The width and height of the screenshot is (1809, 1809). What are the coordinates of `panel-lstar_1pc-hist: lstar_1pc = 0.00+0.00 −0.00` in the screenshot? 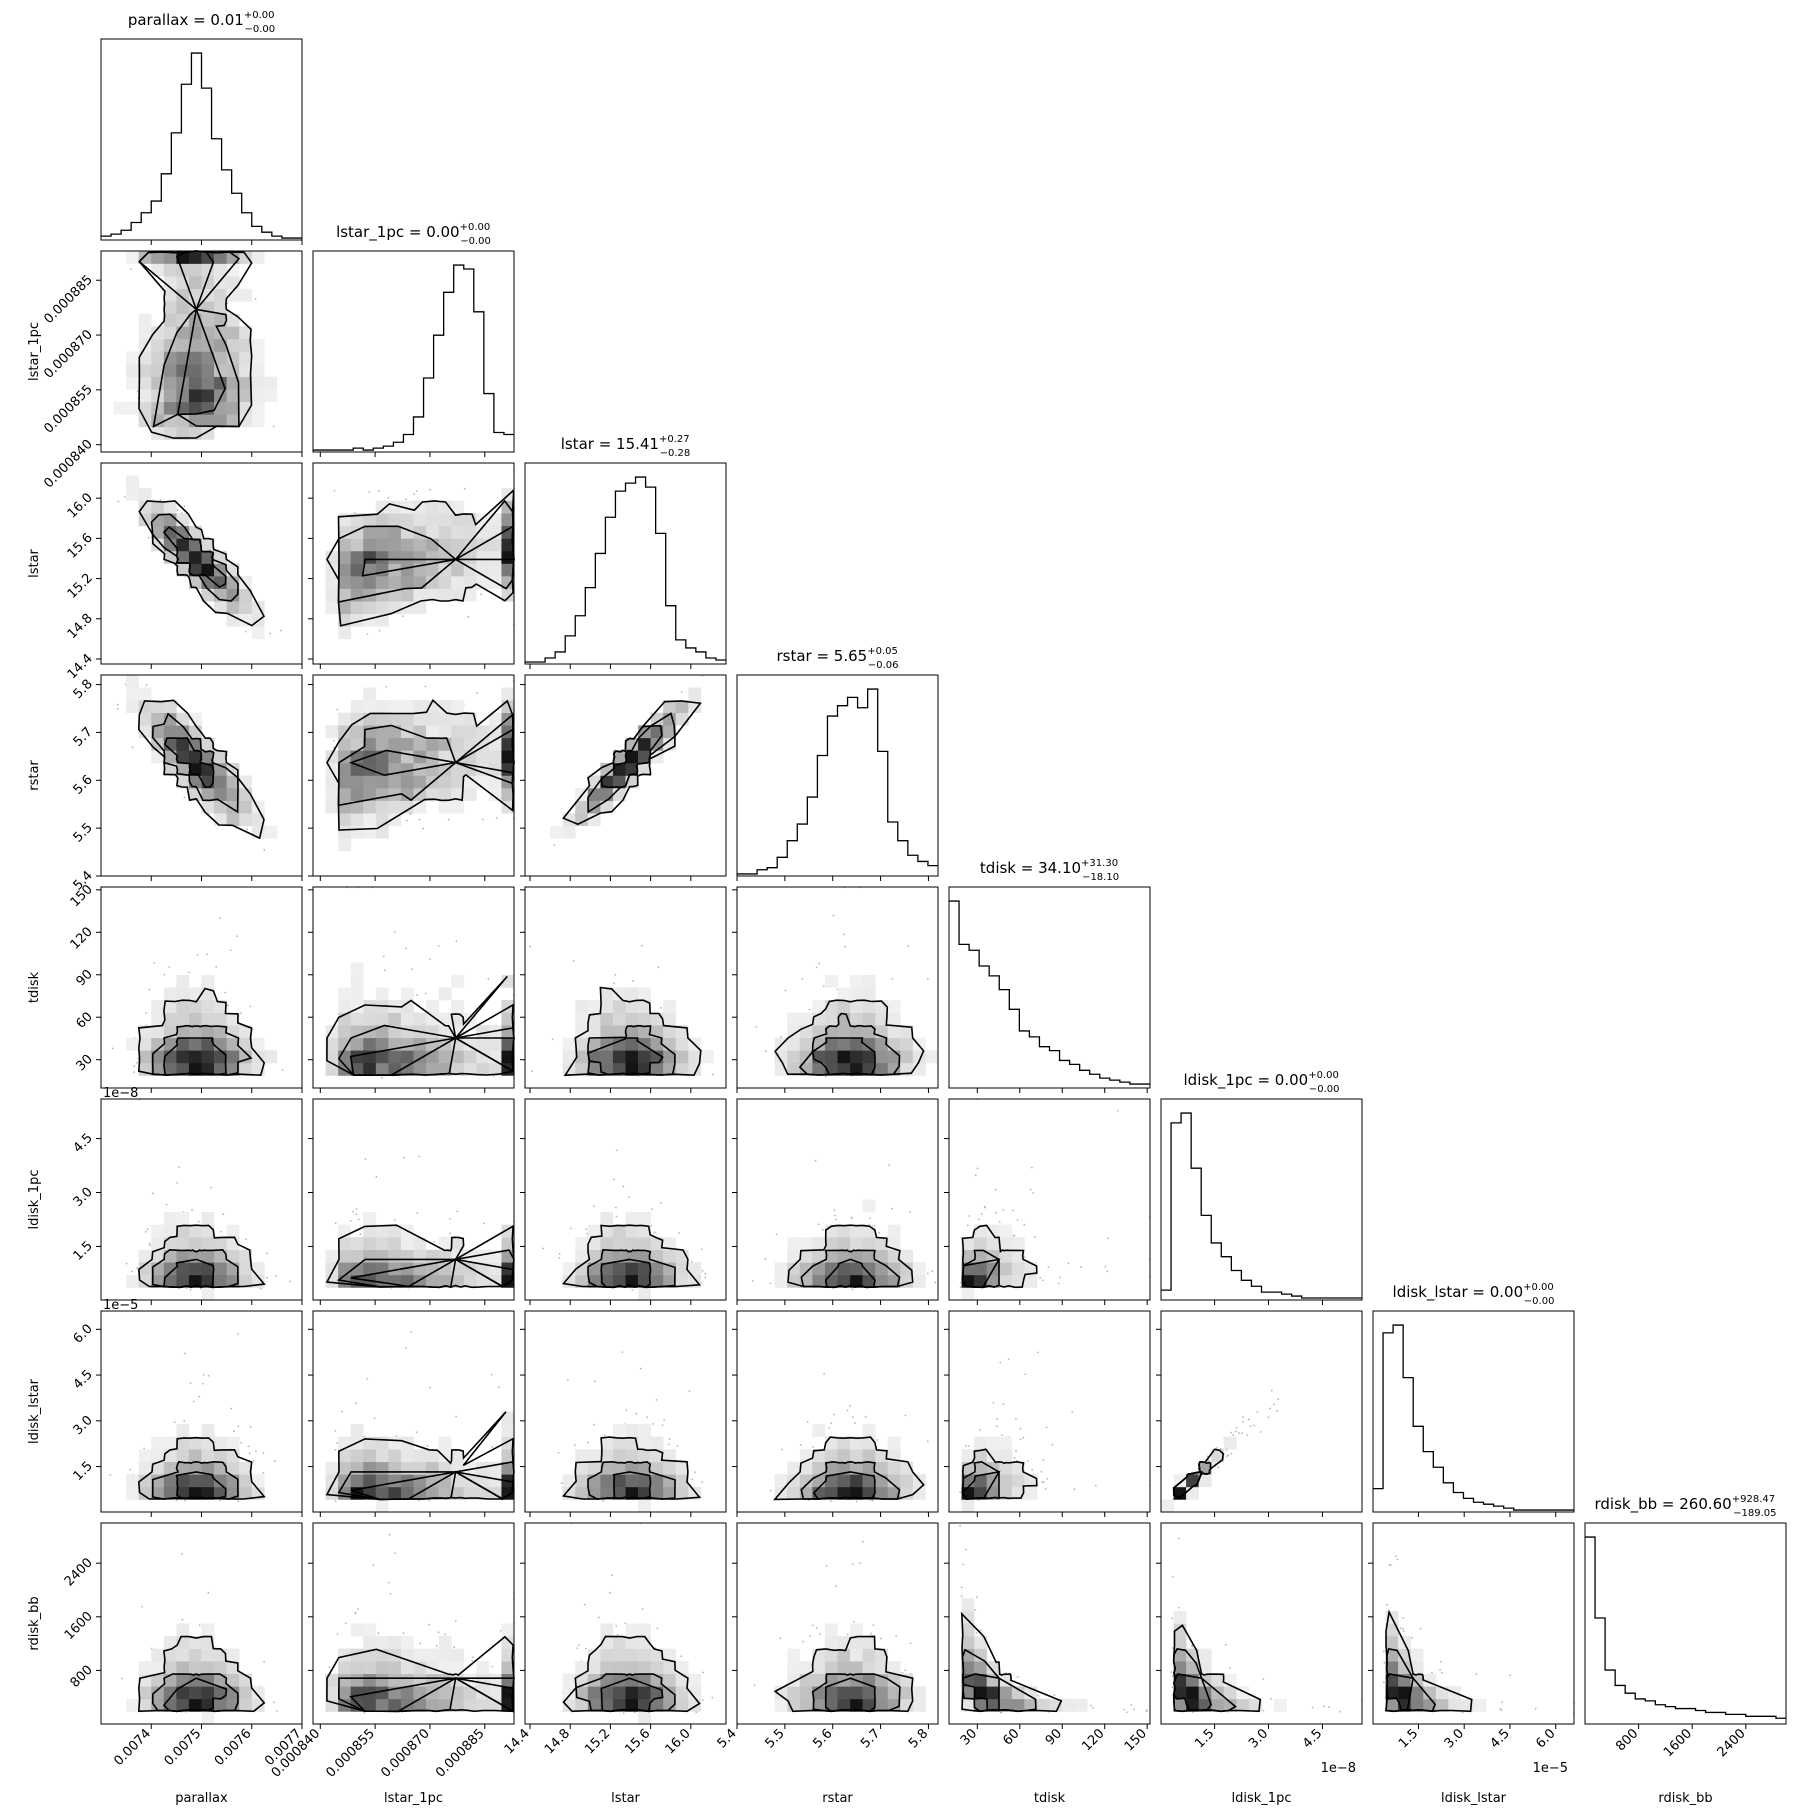 It's located at (413, 339).